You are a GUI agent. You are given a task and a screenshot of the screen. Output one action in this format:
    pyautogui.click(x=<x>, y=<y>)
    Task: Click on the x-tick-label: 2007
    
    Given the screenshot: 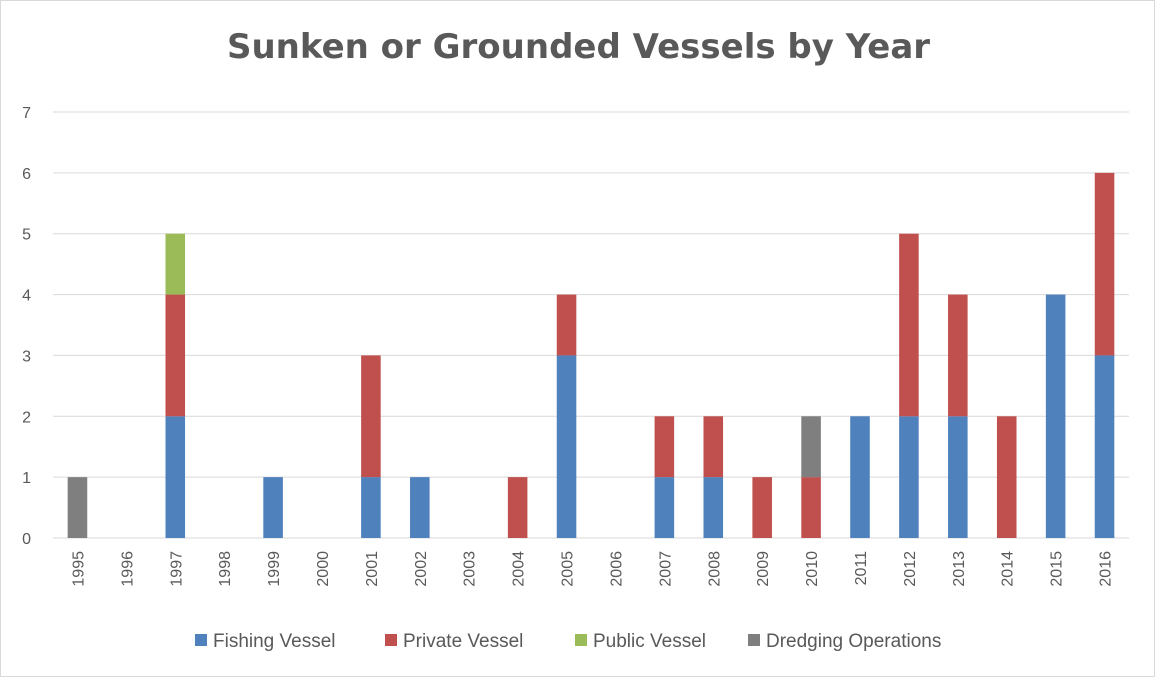 What is the action you would take?
    pyautogui.click(x=665, y=569)
    